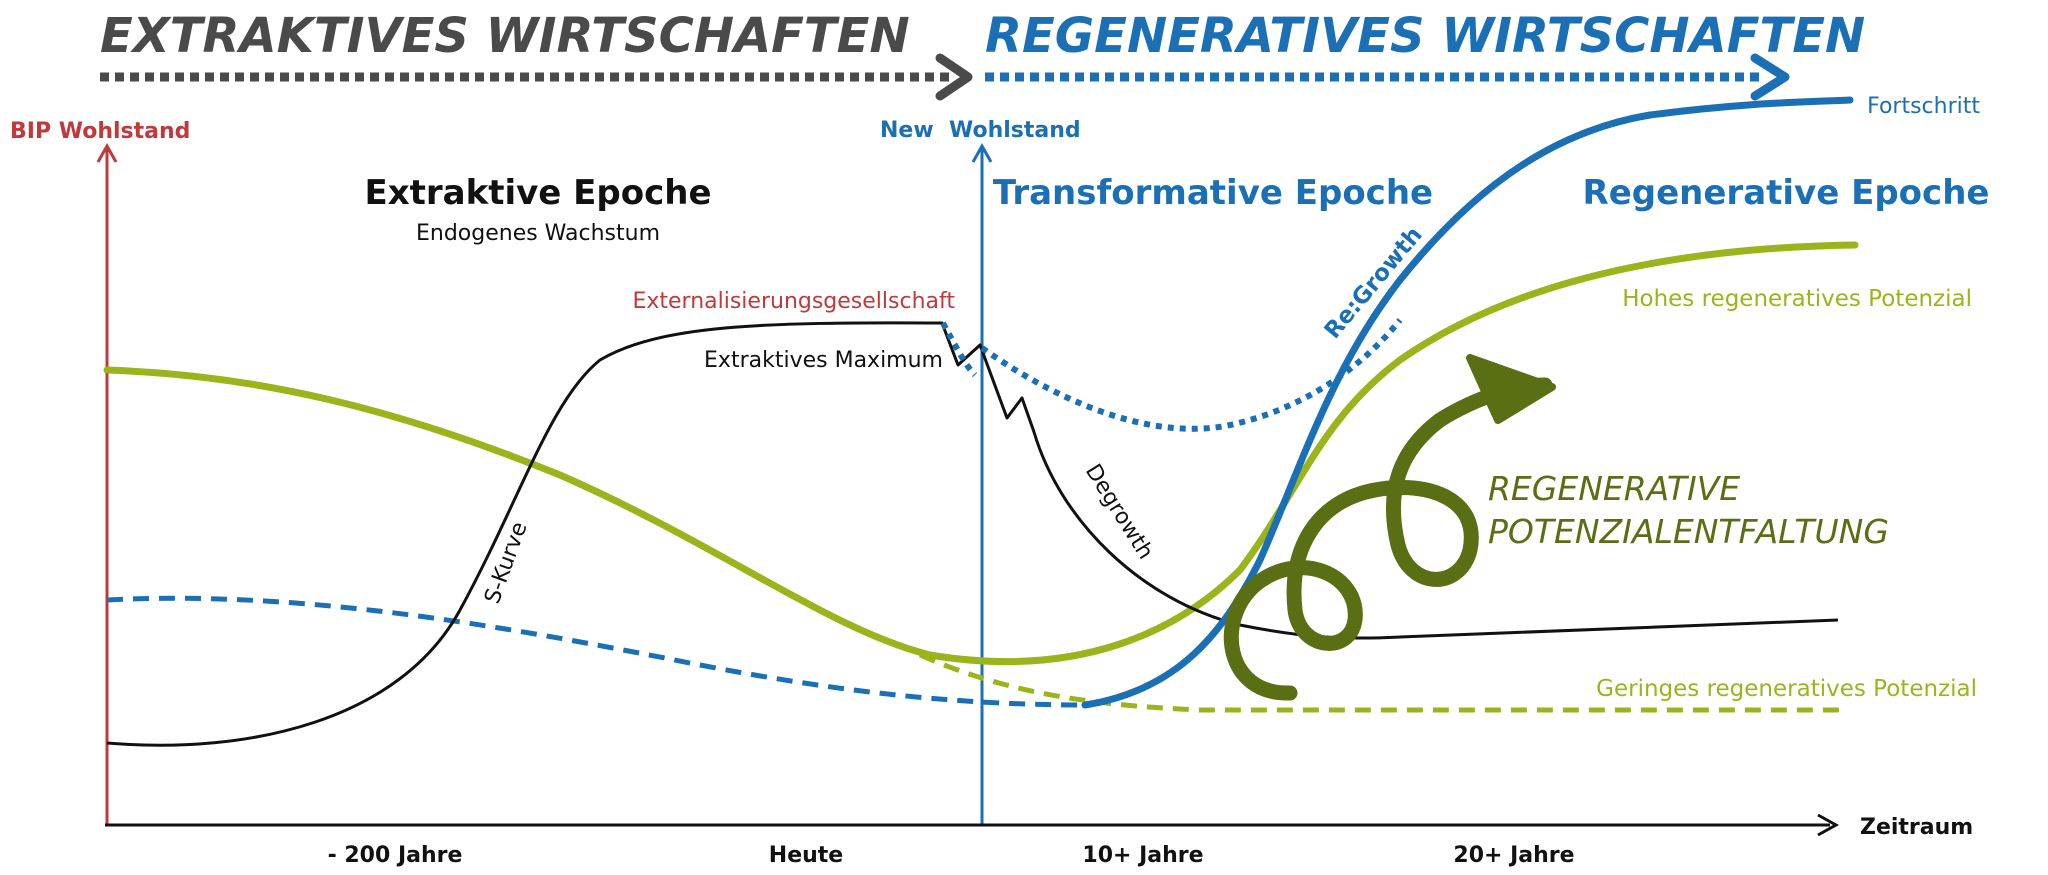 This screenshot has width=2048, height=875. I want to click on extraktive-epoche-title: Extraktive Epoche, so click(537, 193).